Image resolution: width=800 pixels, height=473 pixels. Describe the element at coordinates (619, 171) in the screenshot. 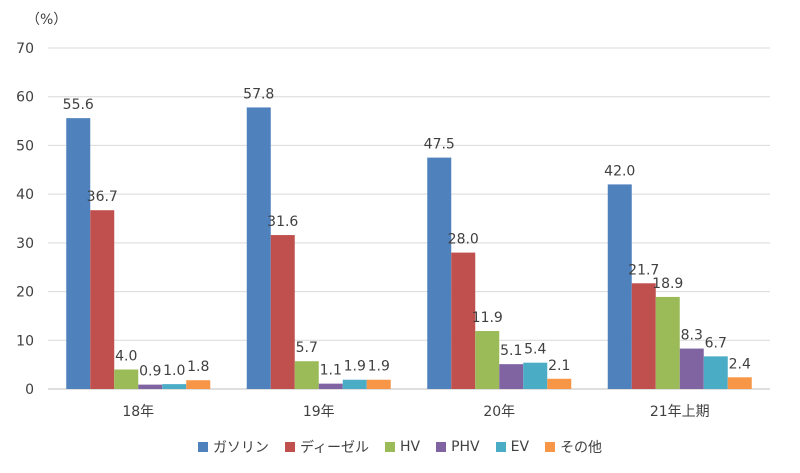

I see `data-label: 42.0` at that location.